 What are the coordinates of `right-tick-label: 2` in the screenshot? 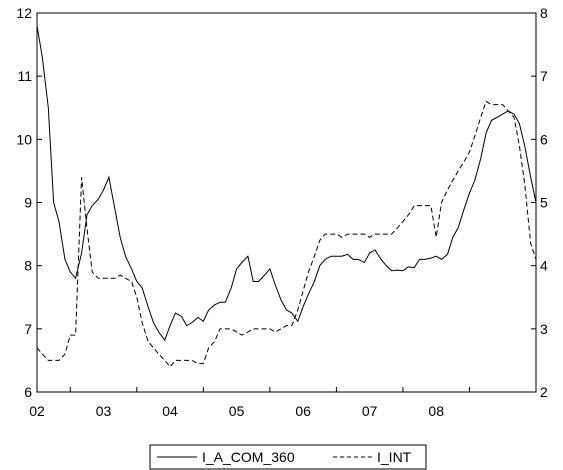 It's located at (544, 392).